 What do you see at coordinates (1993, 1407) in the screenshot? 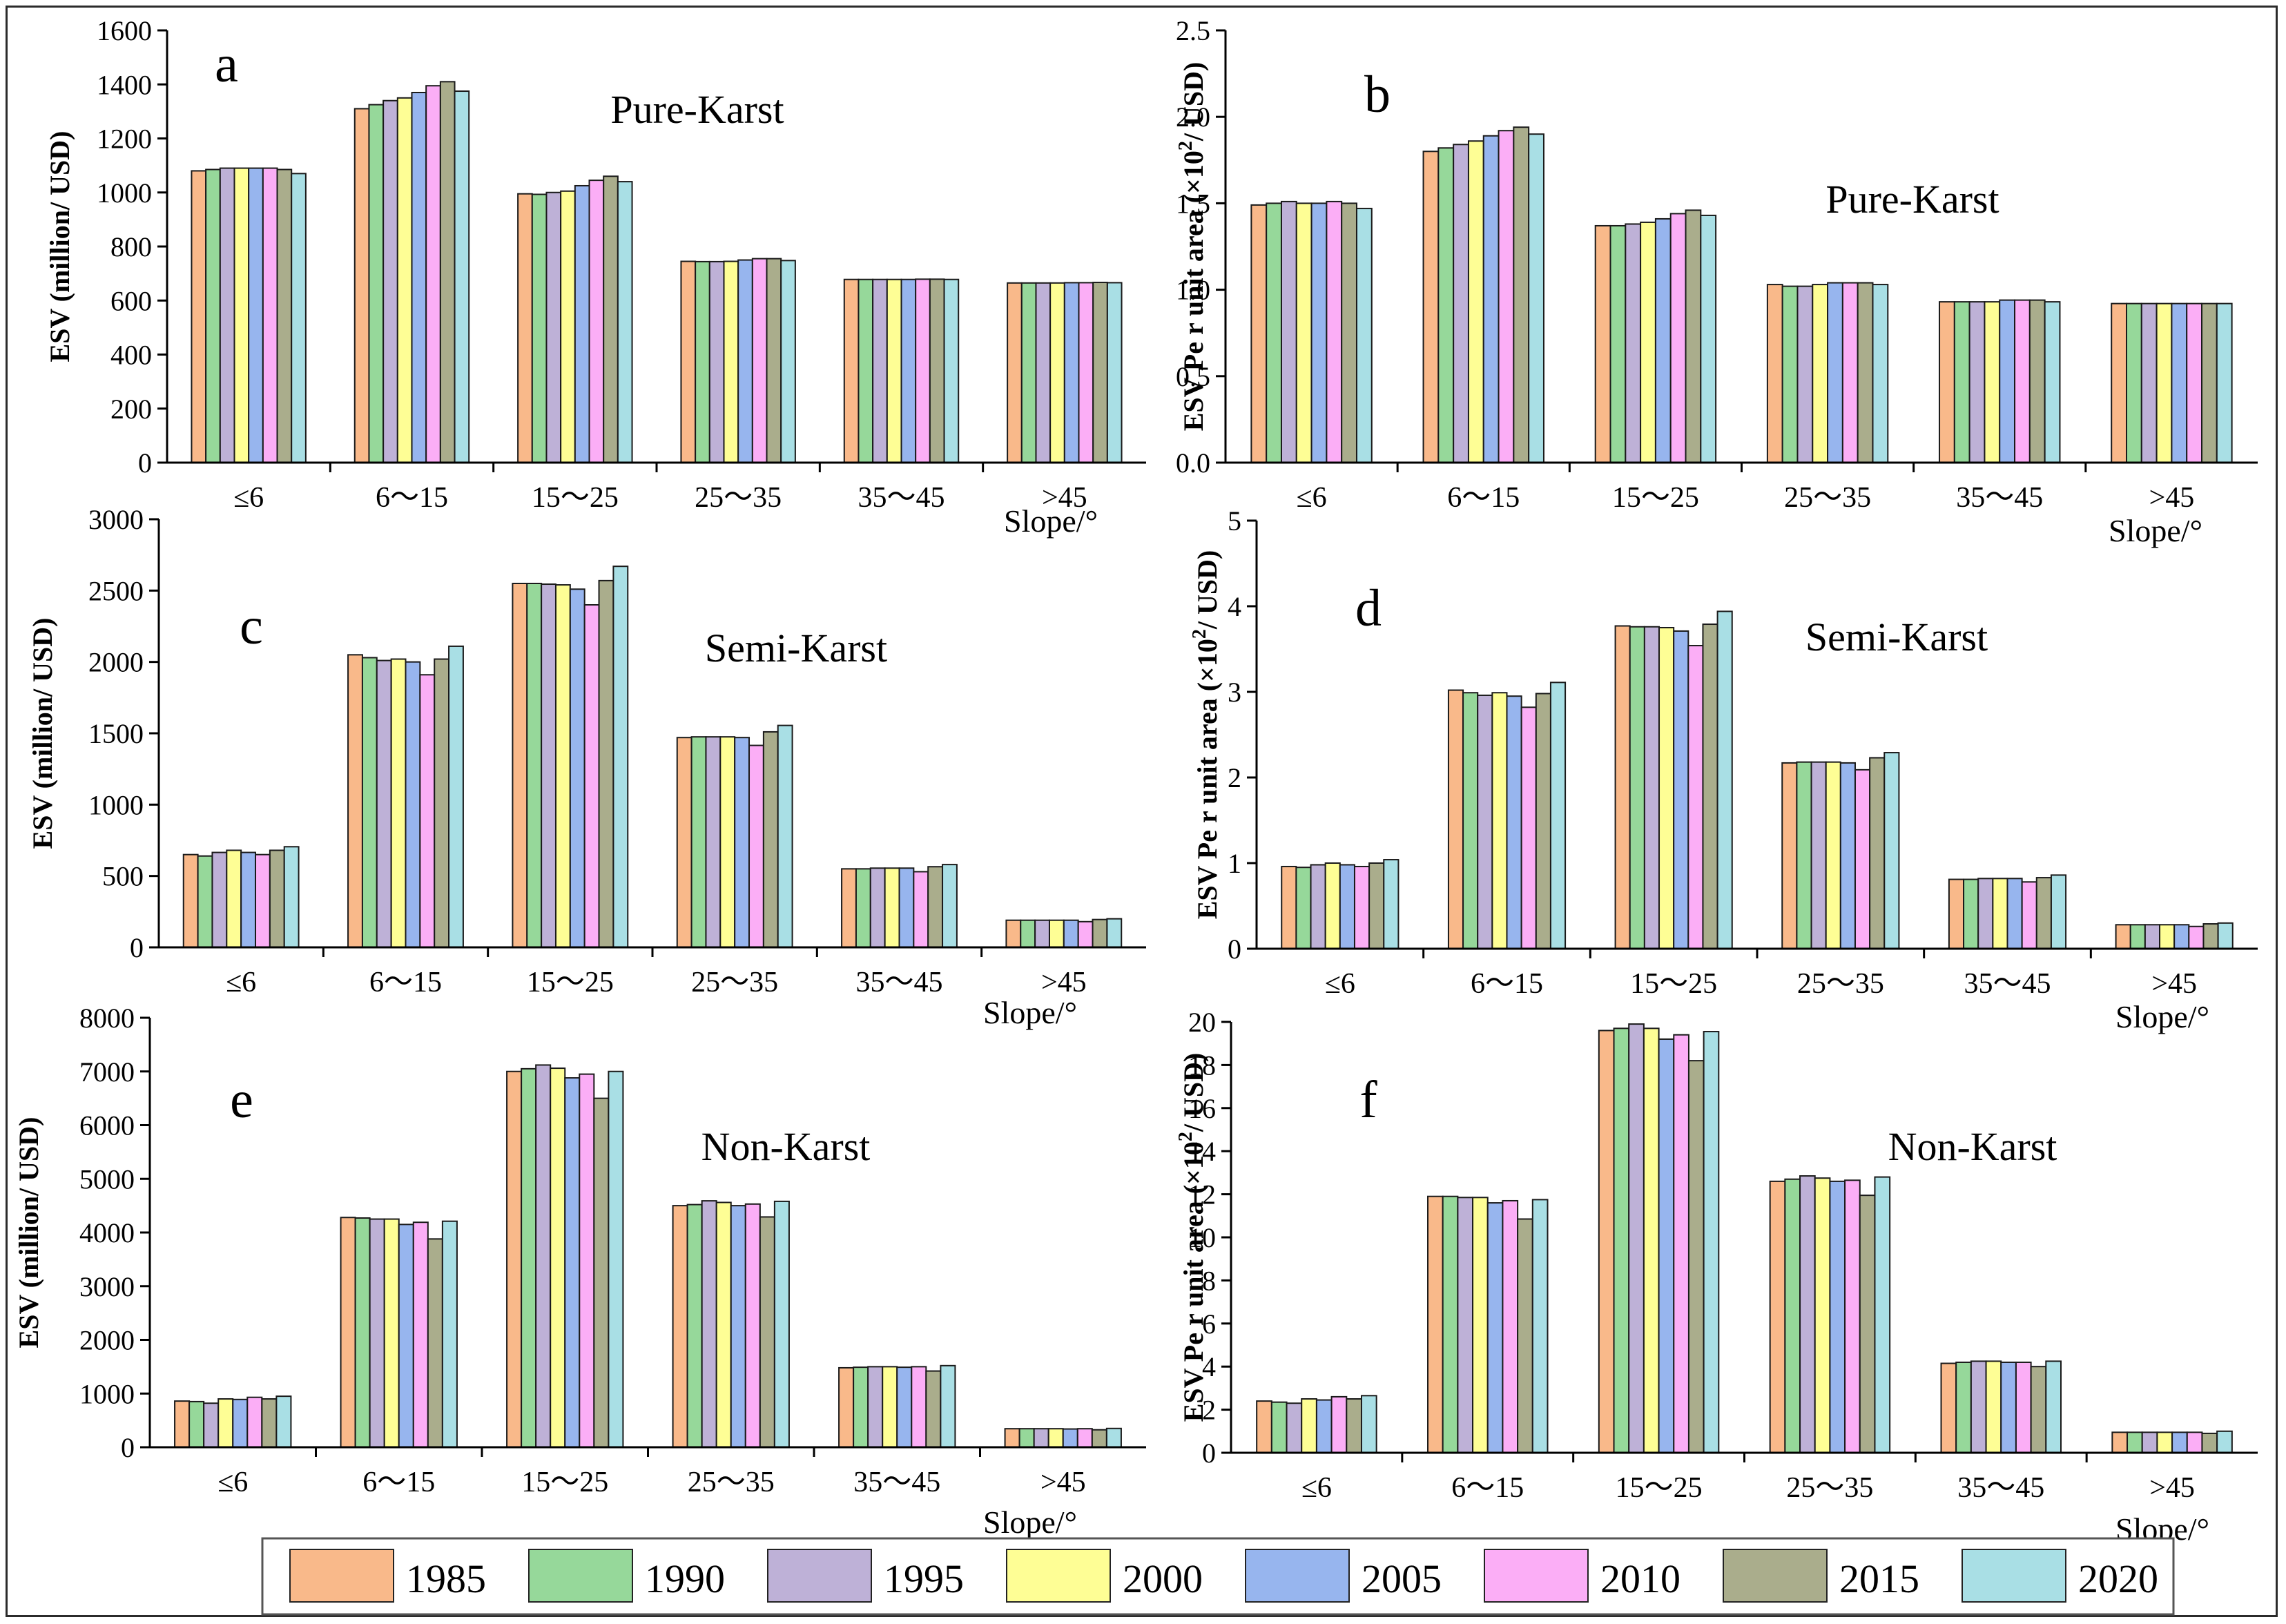
I see `bar-f-4-2000` at bounding box center [1993, 1407].